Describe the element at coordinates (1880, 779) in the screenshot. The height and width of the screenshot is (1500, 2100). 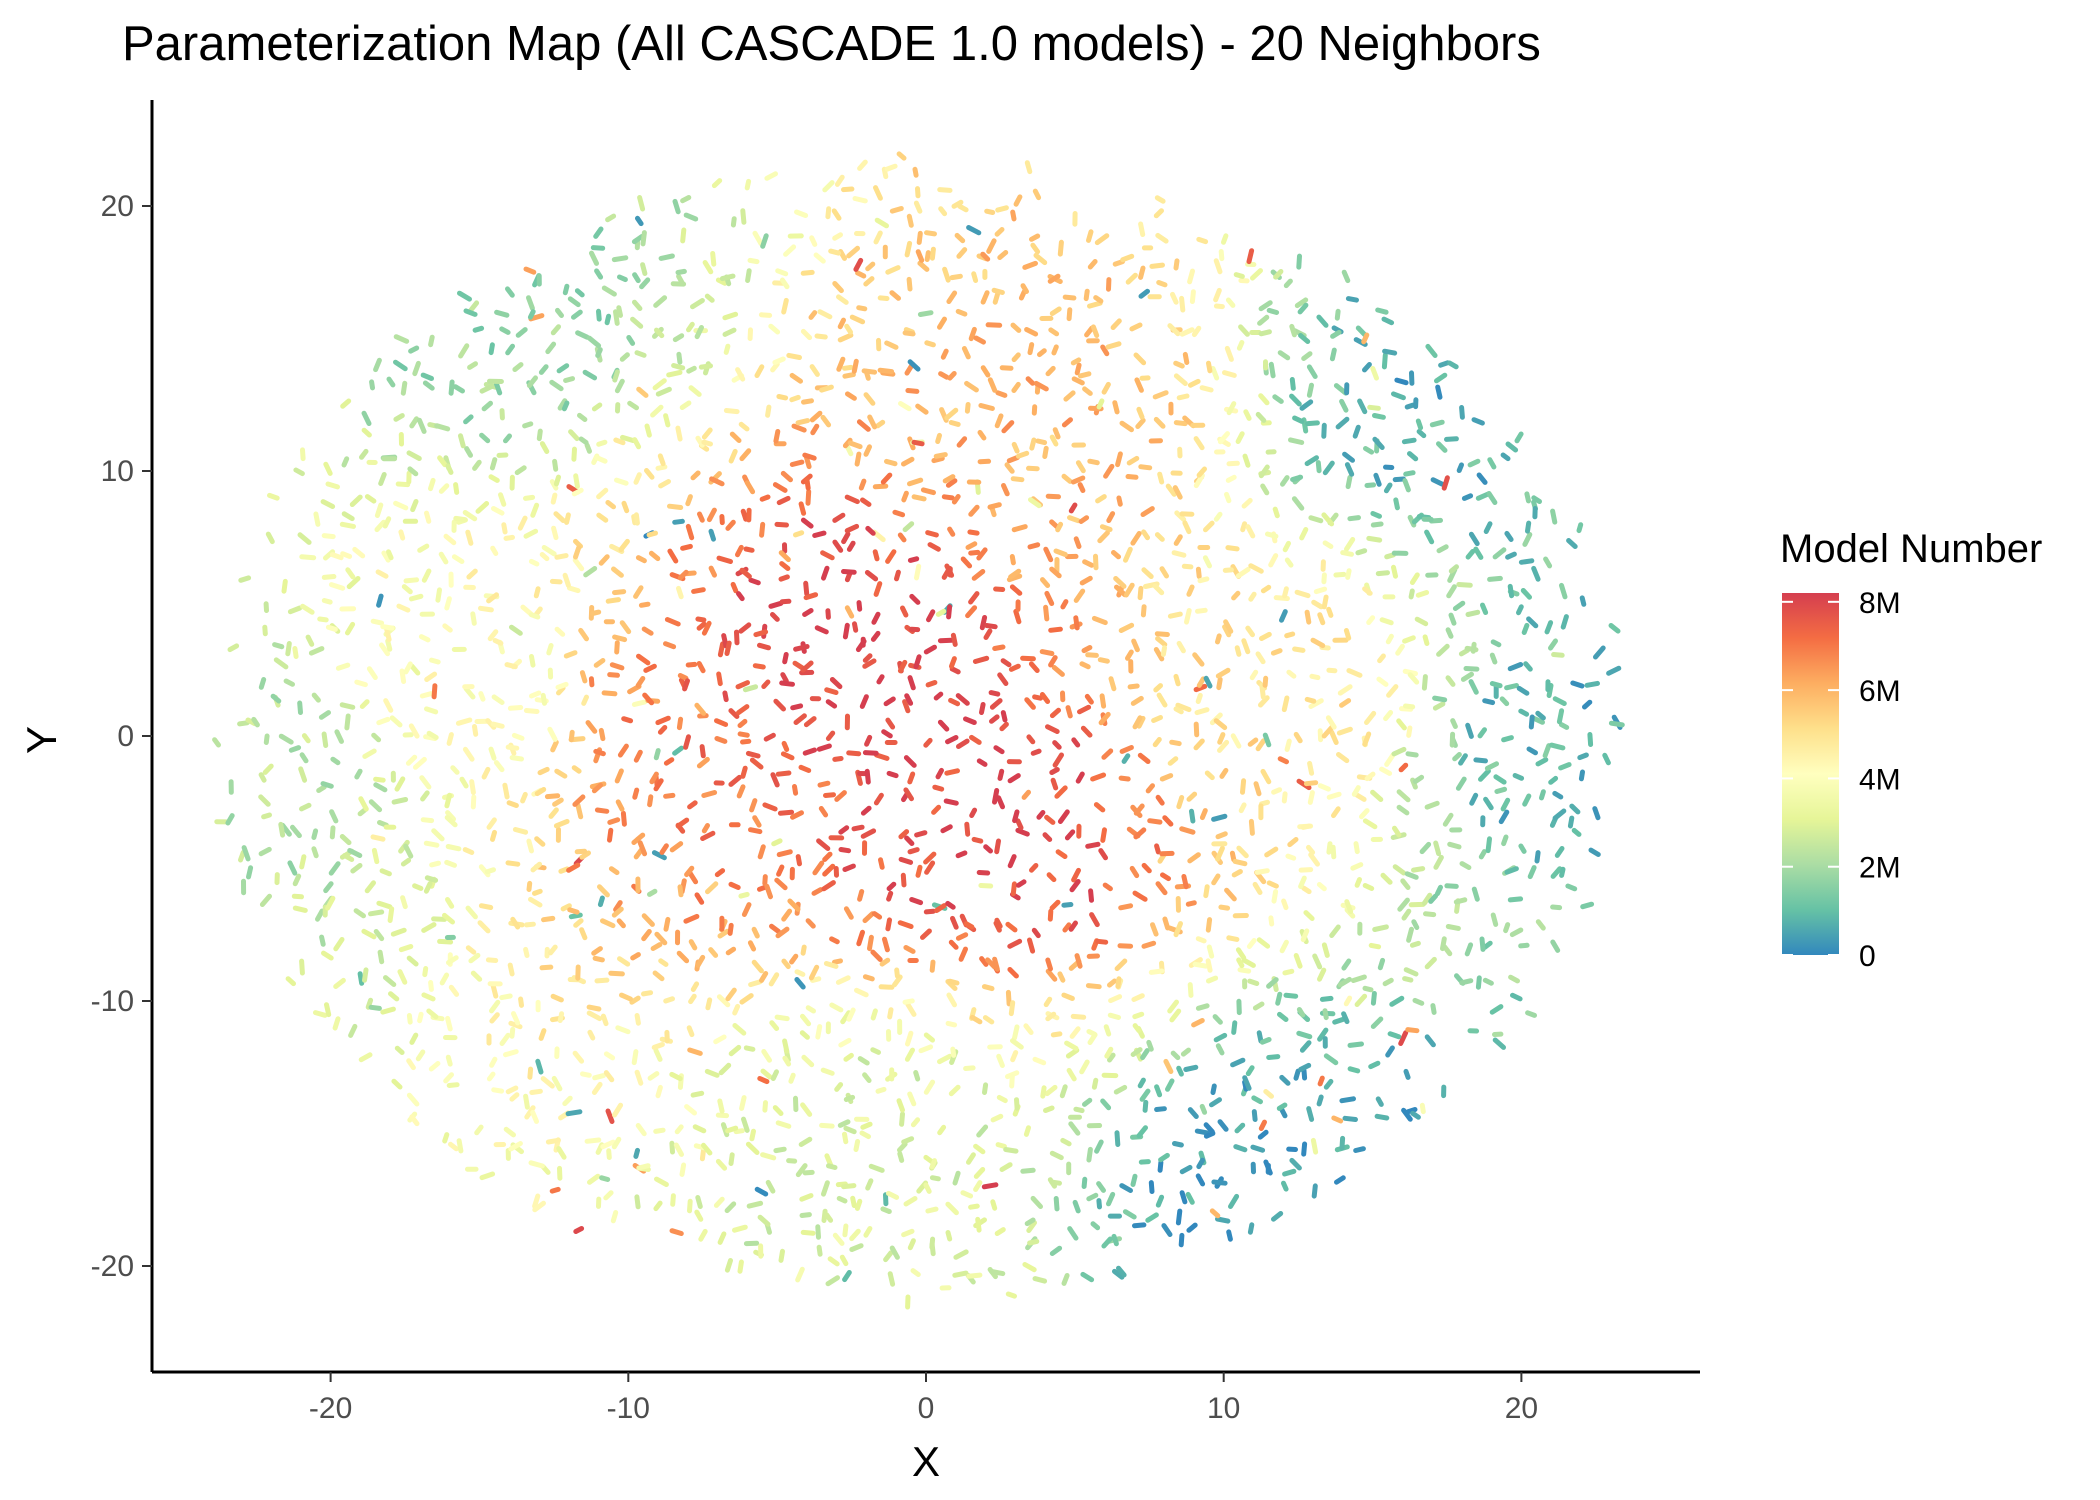
I see `legend-tick-label: 4M` at that location.